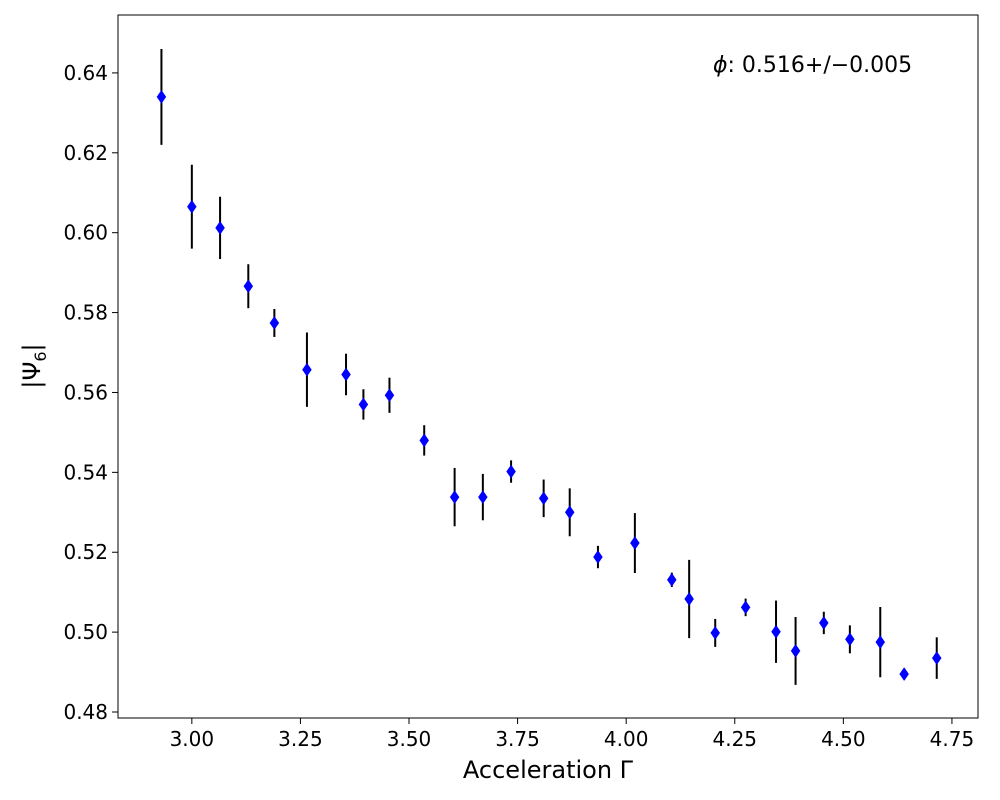  Describe the element at coordinates (85, 632) in the screenshot. I see `y-tick-label: 0.50` at that location.